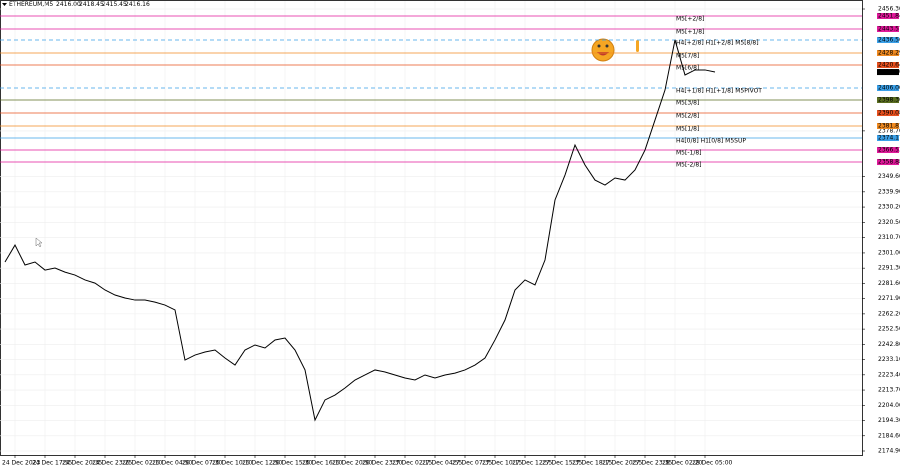  I want to click on x-tick-label: 24 Dec 20:35, so click(82, 463).